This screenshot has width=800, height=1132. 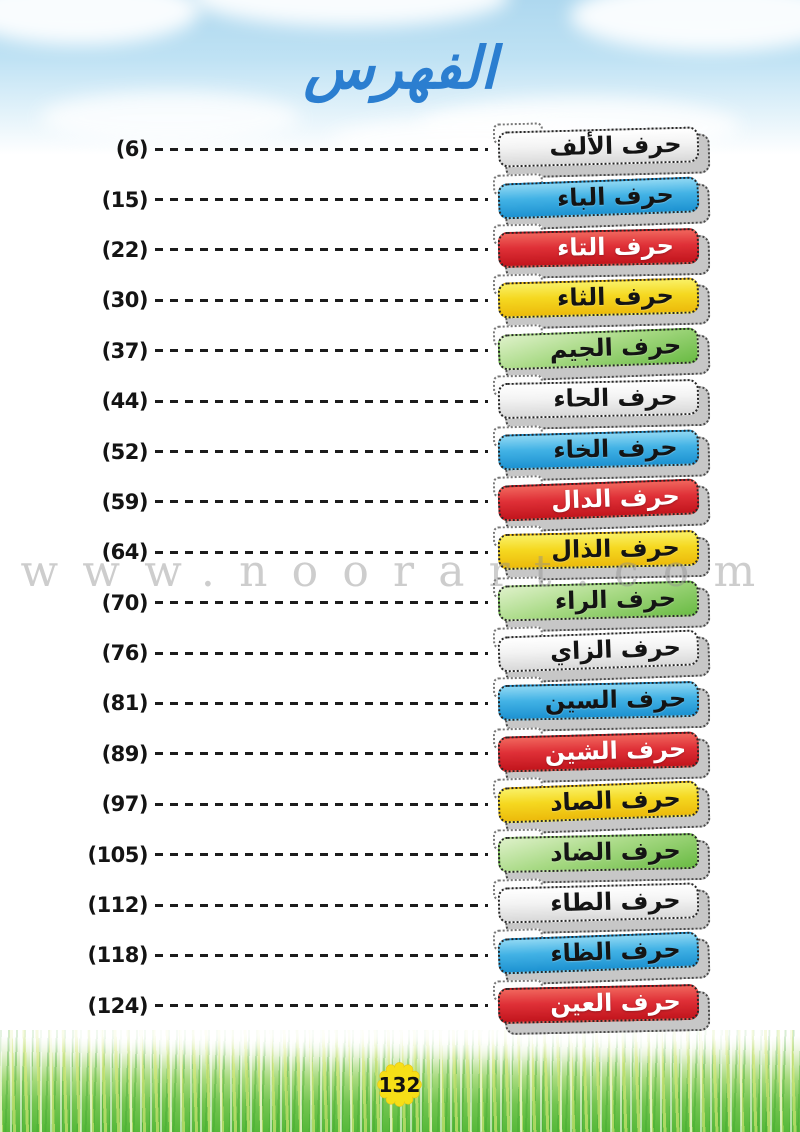 What do you see at coordinates (615, 649) in the screenshot?
I see `toc-item-label: حرف الزاي` at bounding box center [615, 649].